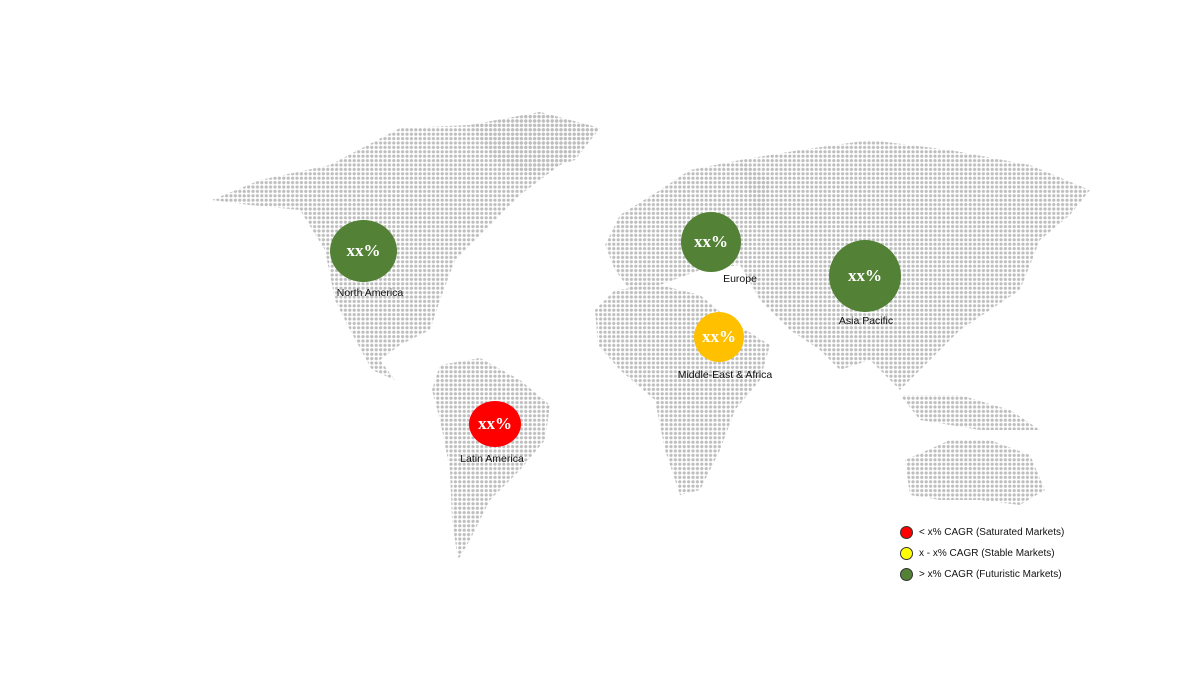  I want to click on region-bubble-middle-east-africa: xx%, so click(719, 337).